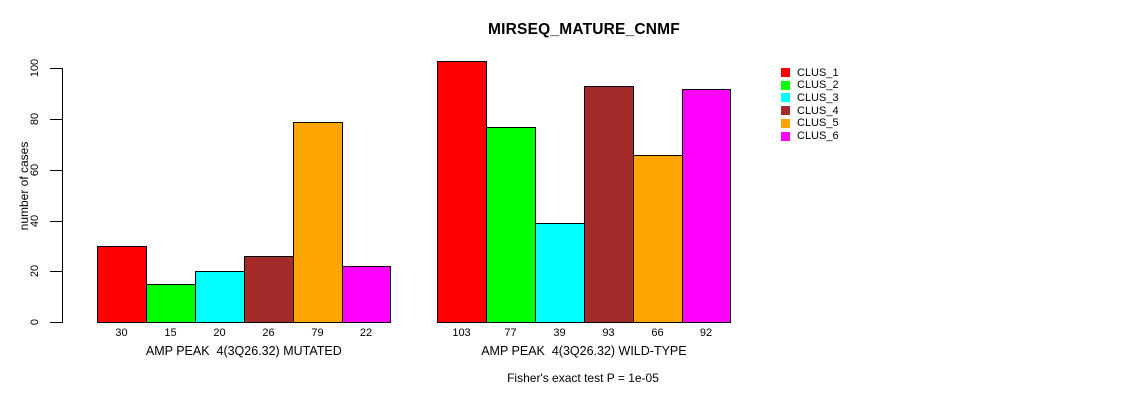 Image resolution: width=1140 pixels, height=400 pixels. What do you see at coordinates (62, 195) in the screenshot?
I see `y-axis` at bounding box center [62, 195].